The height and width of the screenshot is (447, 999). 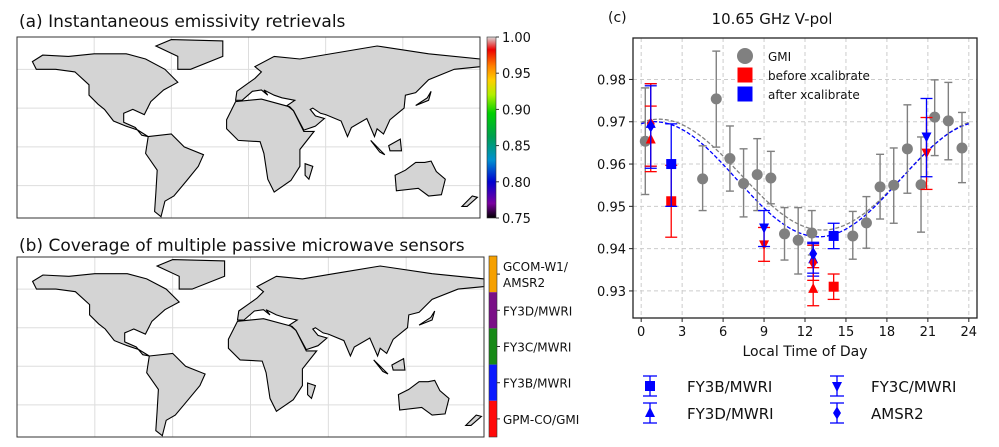 I want to click on colorbar-tick-label: 0.90, so click(x=516, y=110).